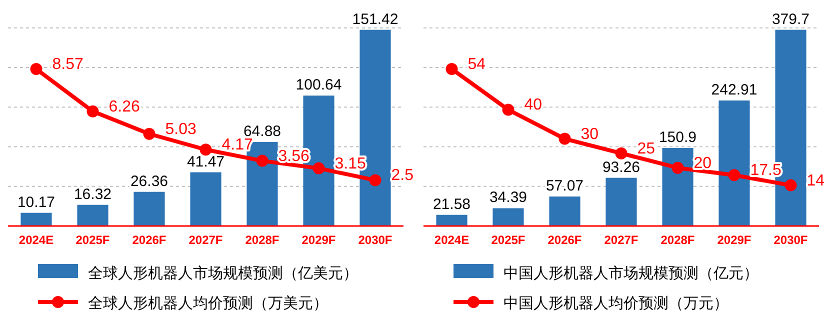 This screenshot has width=831, height=333. I want to click on legend-label: 中国人形机器人市场规模预测（亿元）, so click(631, 273).